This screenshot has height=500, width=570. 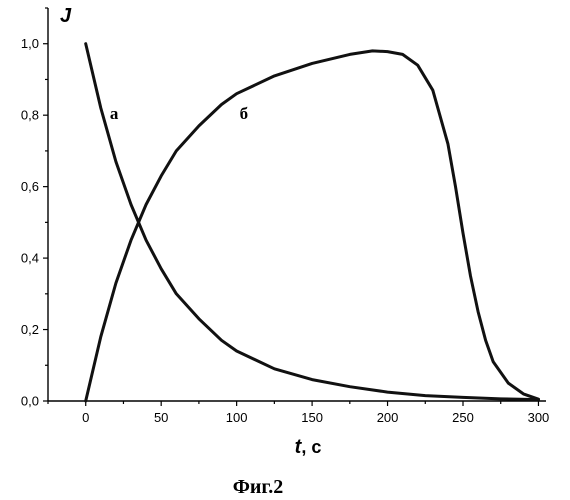 I want to click on y-tick-label: 1,0, so click(x=30, y=43).